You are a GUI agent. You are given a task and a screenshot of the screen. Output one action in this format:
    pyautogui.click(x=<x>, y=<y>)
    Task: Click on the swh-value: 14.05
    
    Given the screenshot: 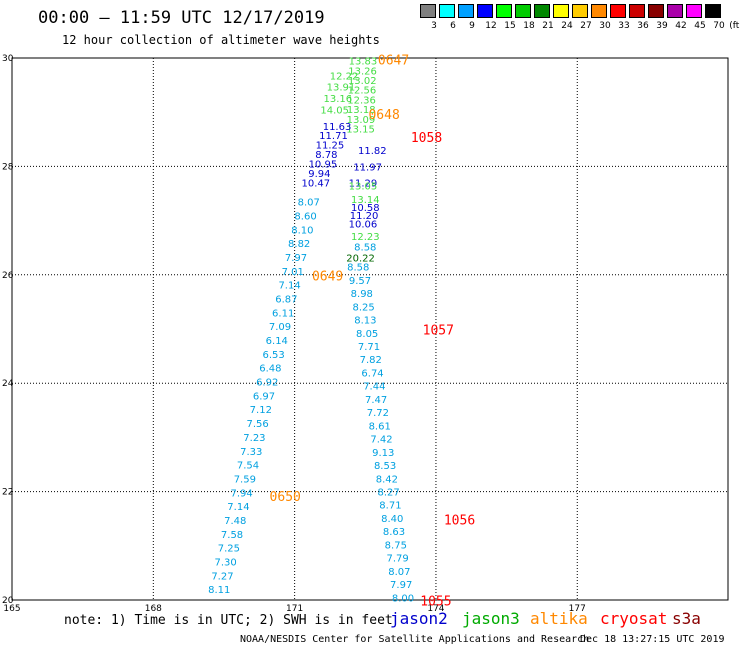 What is the action you would take?
    pyautogui.click(x=334, y=110)
    